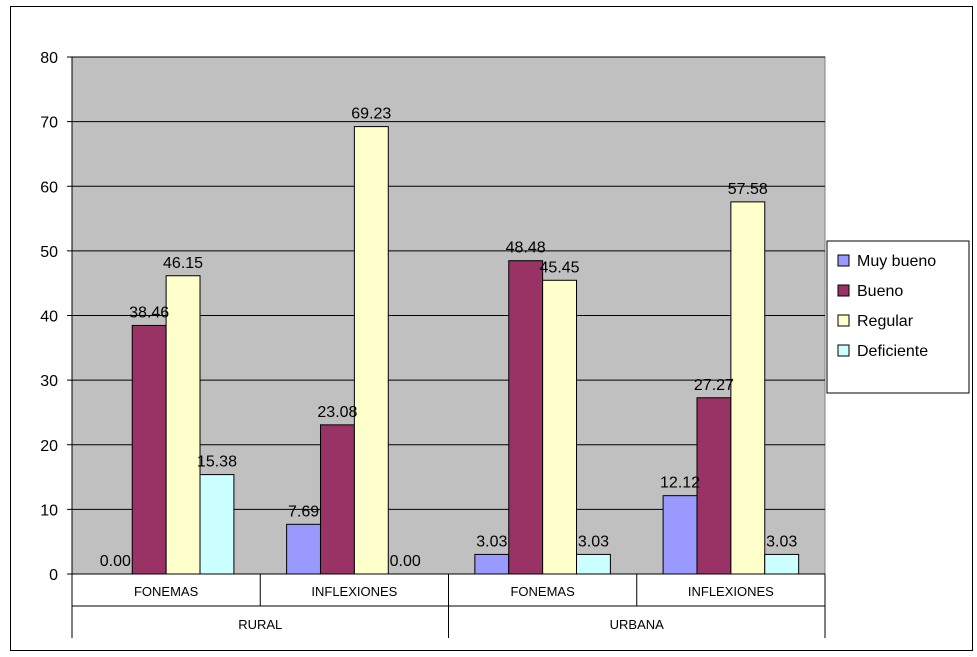  What do you see at coordinates (49, 58) in the screenshot?
I see `y-tick-label: 80` at bounding box center [49, 58].